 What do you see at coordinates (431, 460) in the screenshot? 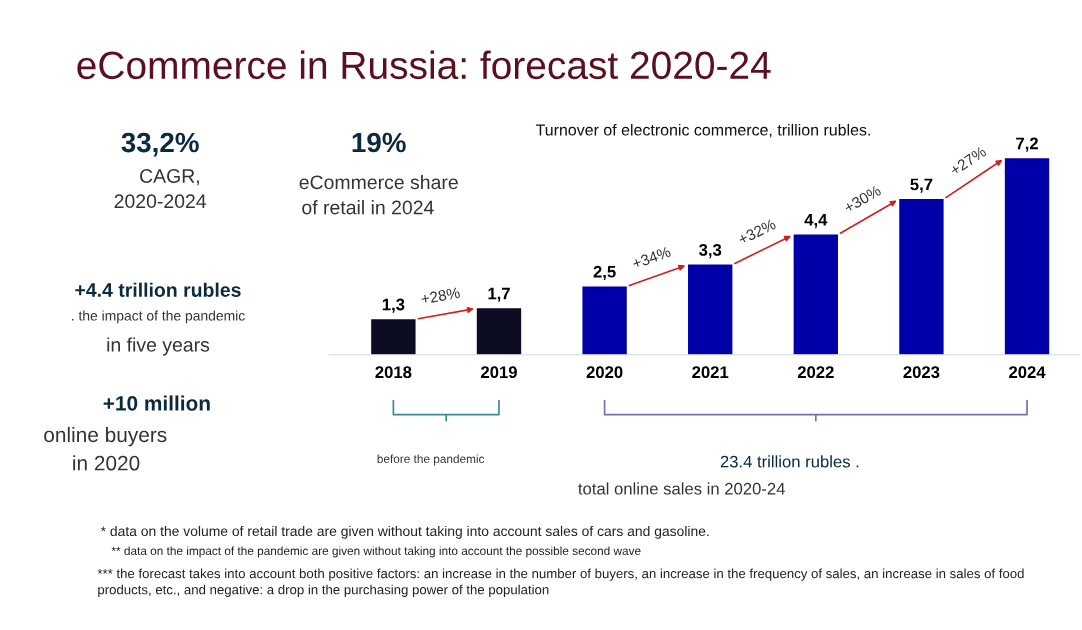
I see `text: before the pandemic` at bounding box center [431, 460].